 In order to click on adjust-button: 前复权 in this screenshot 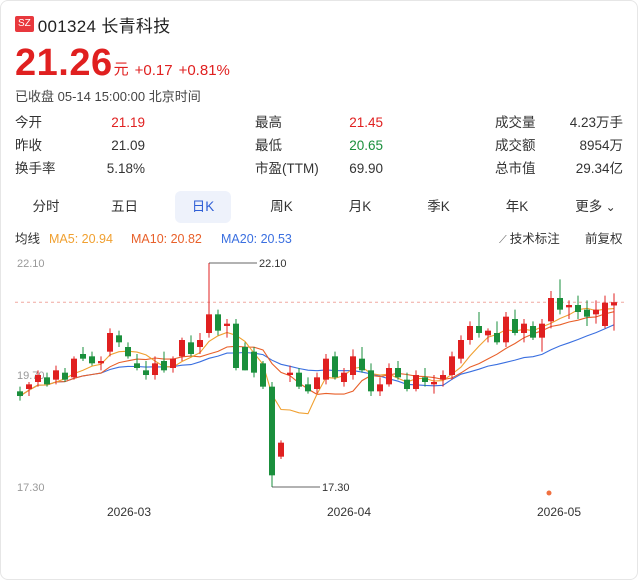, I will do `click(604, 239)`.